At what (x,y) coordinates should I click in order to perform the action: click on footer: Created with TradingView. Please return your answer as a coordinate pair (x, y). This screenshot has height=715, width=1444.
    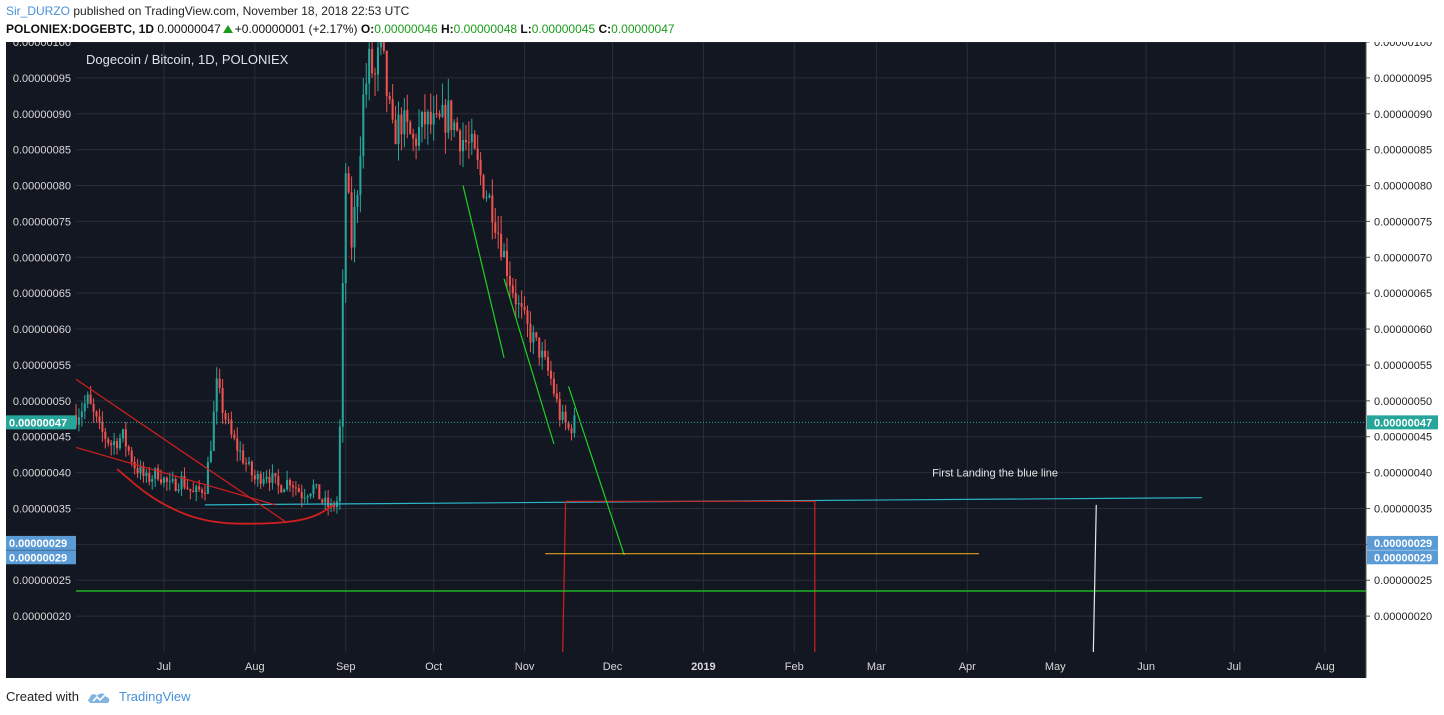
    Looking at the image, I should click on (98, 696).